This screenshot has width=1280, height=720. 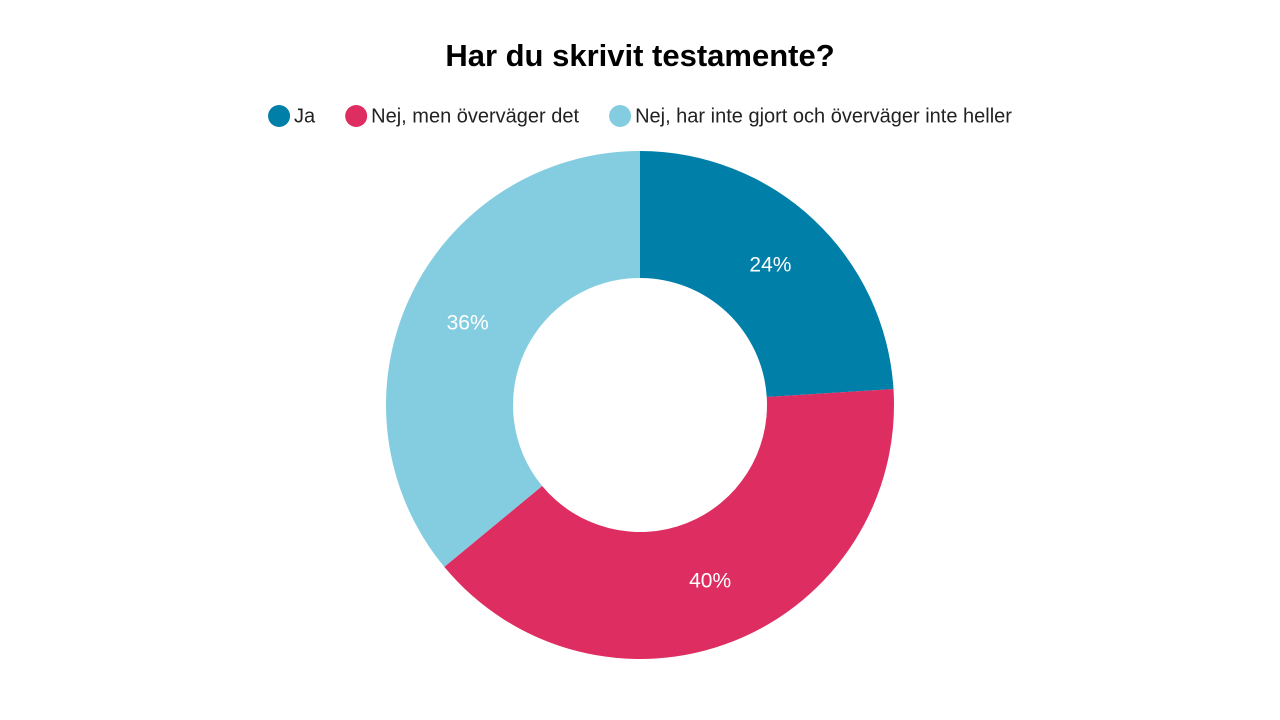 What do you see at coordinates (639, 55) in the screenshot?
I see `chart-title: Har du skrivit testamente?` at bounding box center [639, 55].